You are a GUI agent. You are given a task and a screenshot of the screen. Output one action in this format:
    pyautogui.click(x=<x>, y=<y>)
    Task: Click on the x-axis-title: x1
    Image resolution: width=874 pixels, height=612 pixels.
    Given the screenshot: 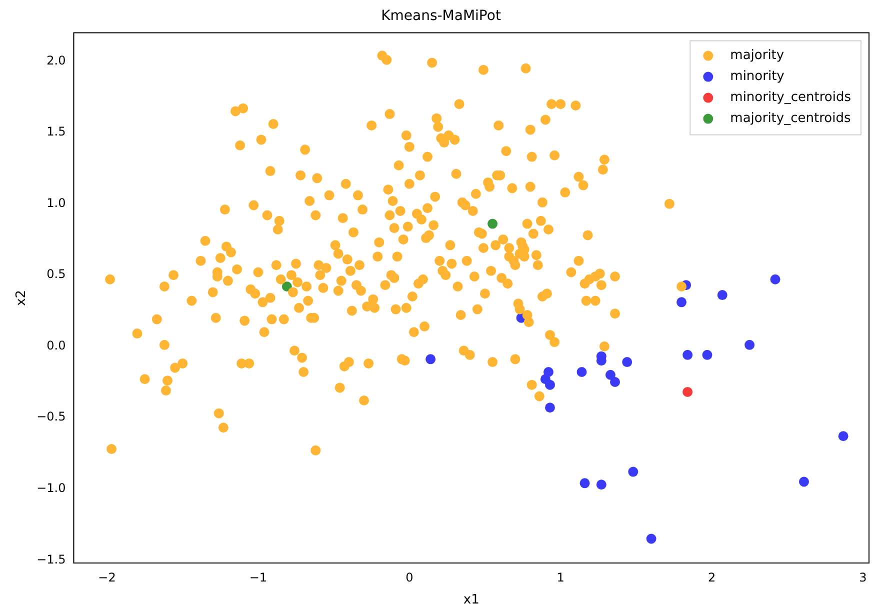 What is the action you would take?
    pyautogui.click(x=471, y=600)
    